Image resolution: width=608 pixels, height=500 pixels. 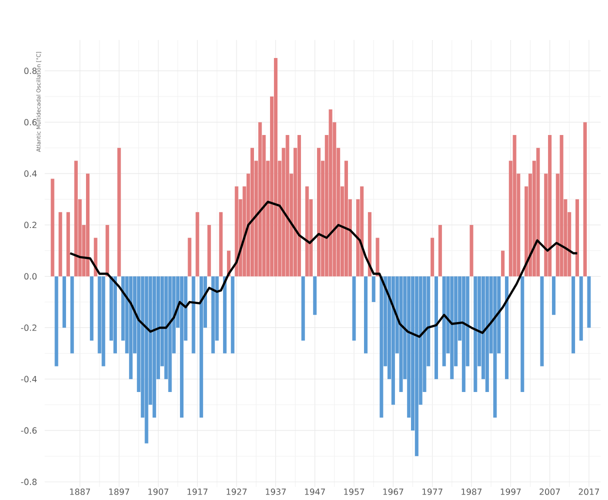 I want to click on y-tick-label: -0.8, so click(x=29, y=482).